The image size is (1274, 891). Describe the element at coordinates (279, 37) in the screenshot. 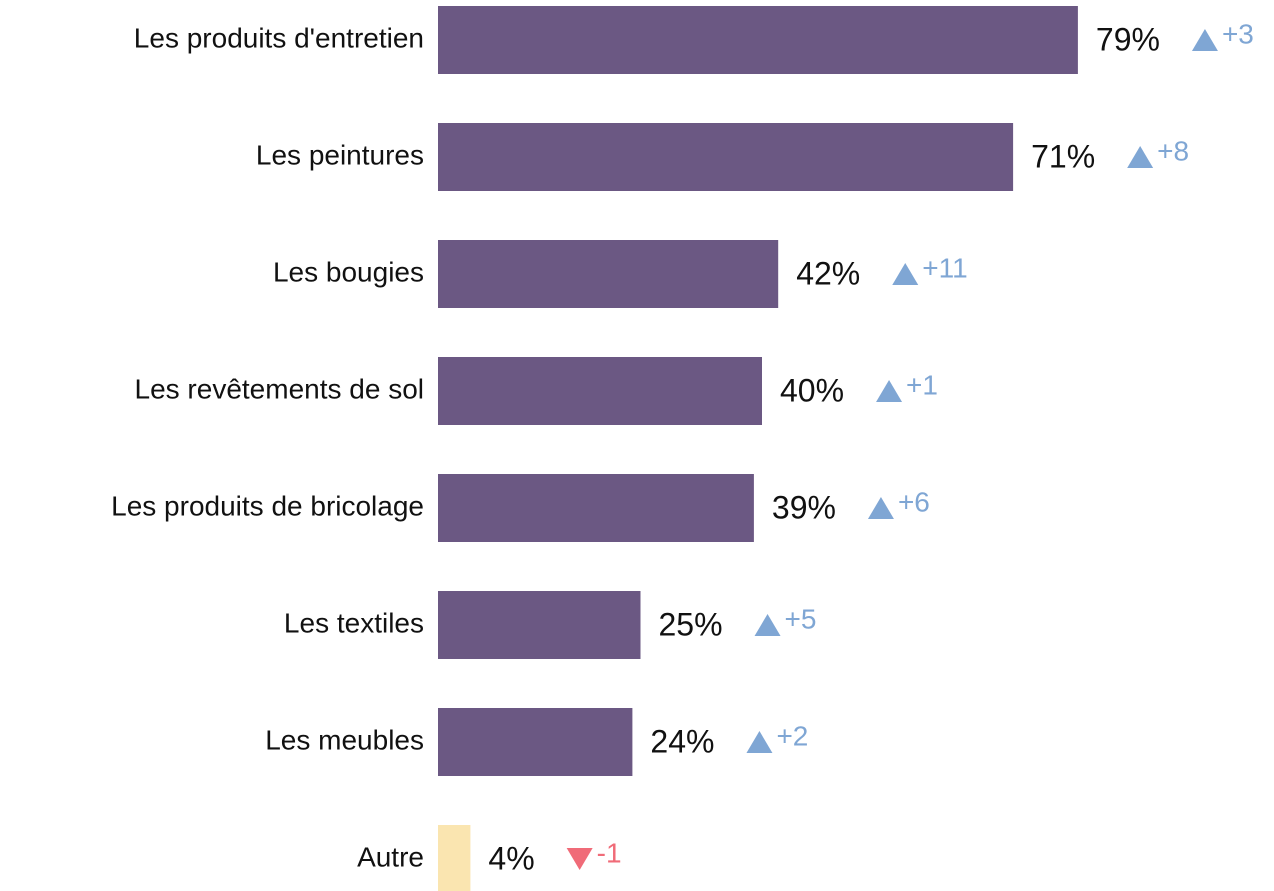

I see `category-label: Les produits d'entretien` at that location.